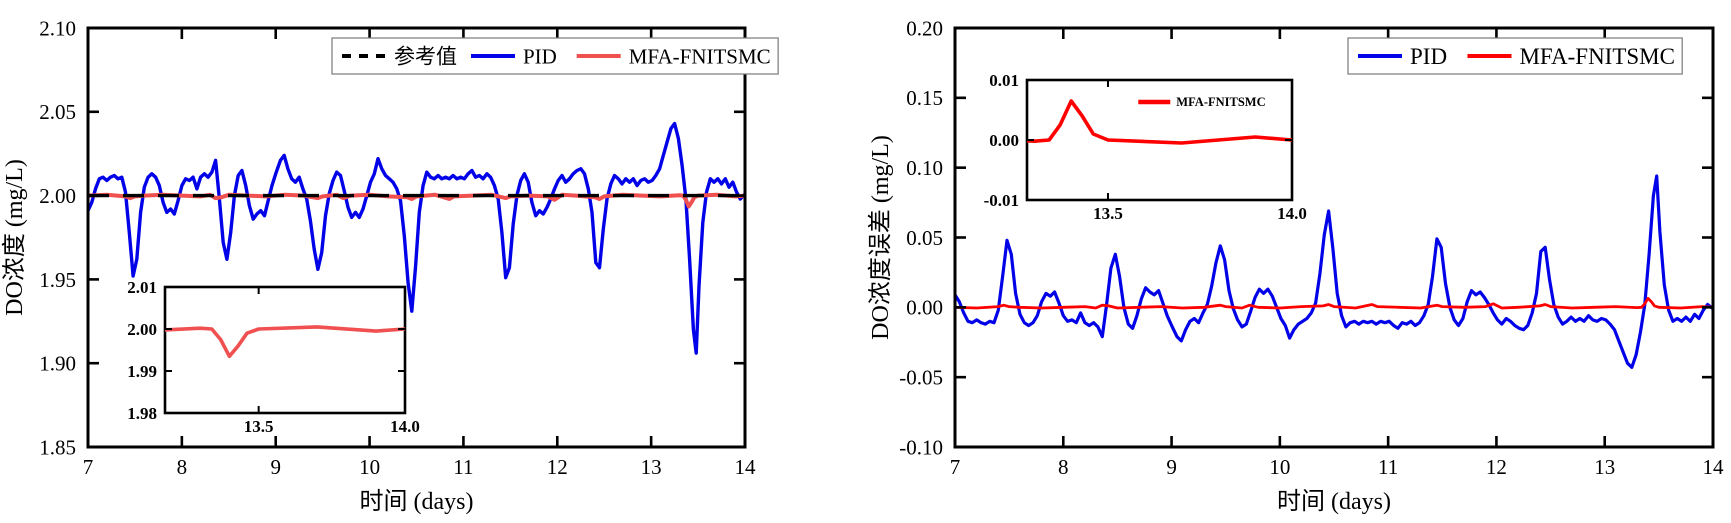 Image resolution: width=1731 pixels, height=523 pixels. I want to click on inset: 13.5 14.0 -0.01 0.00 0.01 MFA-FNITSMC, so click(1145, 147).